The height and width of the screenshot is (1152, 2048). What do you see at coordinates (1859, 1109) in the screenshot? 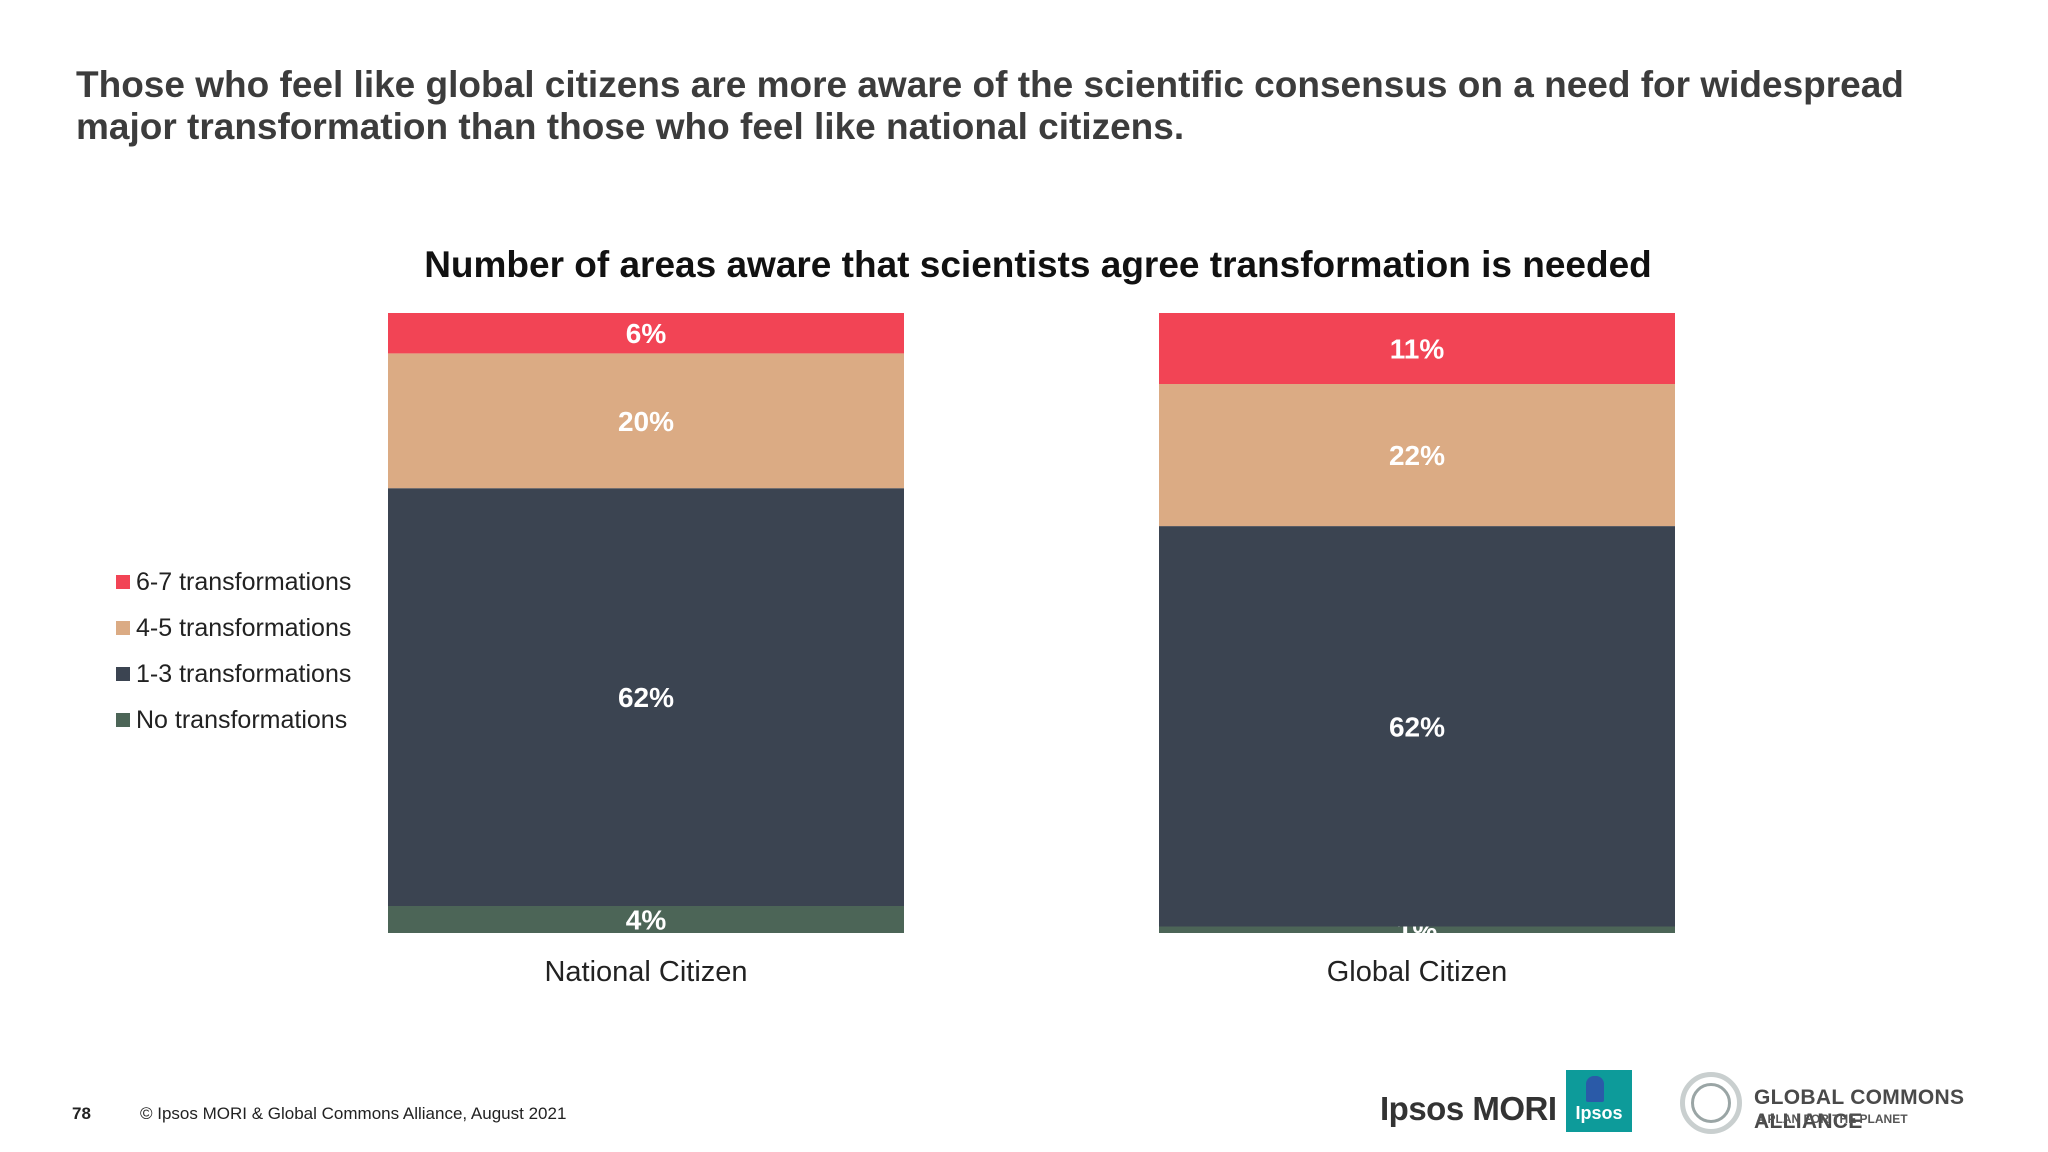
I see `gca-logo-name: GLOBAL COMMONS ALLIANCE` at bounding box center [1859, 1109].